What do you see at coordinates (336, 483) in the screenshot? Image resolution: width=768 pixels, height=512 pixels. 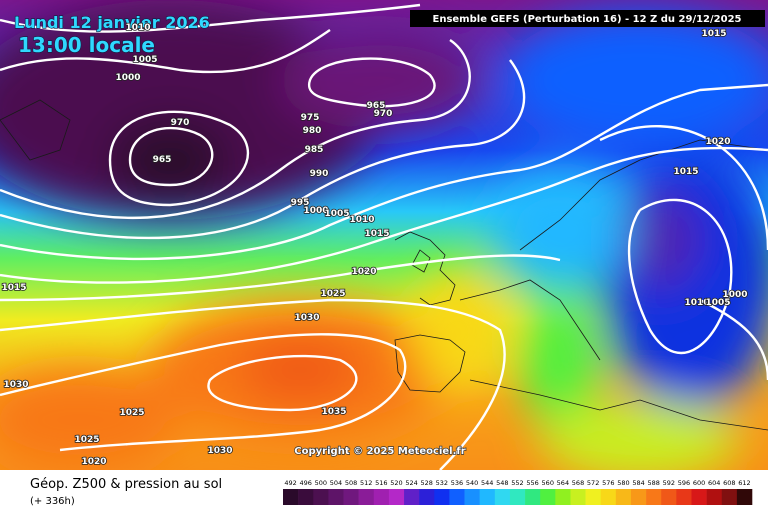 I see `colorbar-label: 504` at bounding box center [336, 483].